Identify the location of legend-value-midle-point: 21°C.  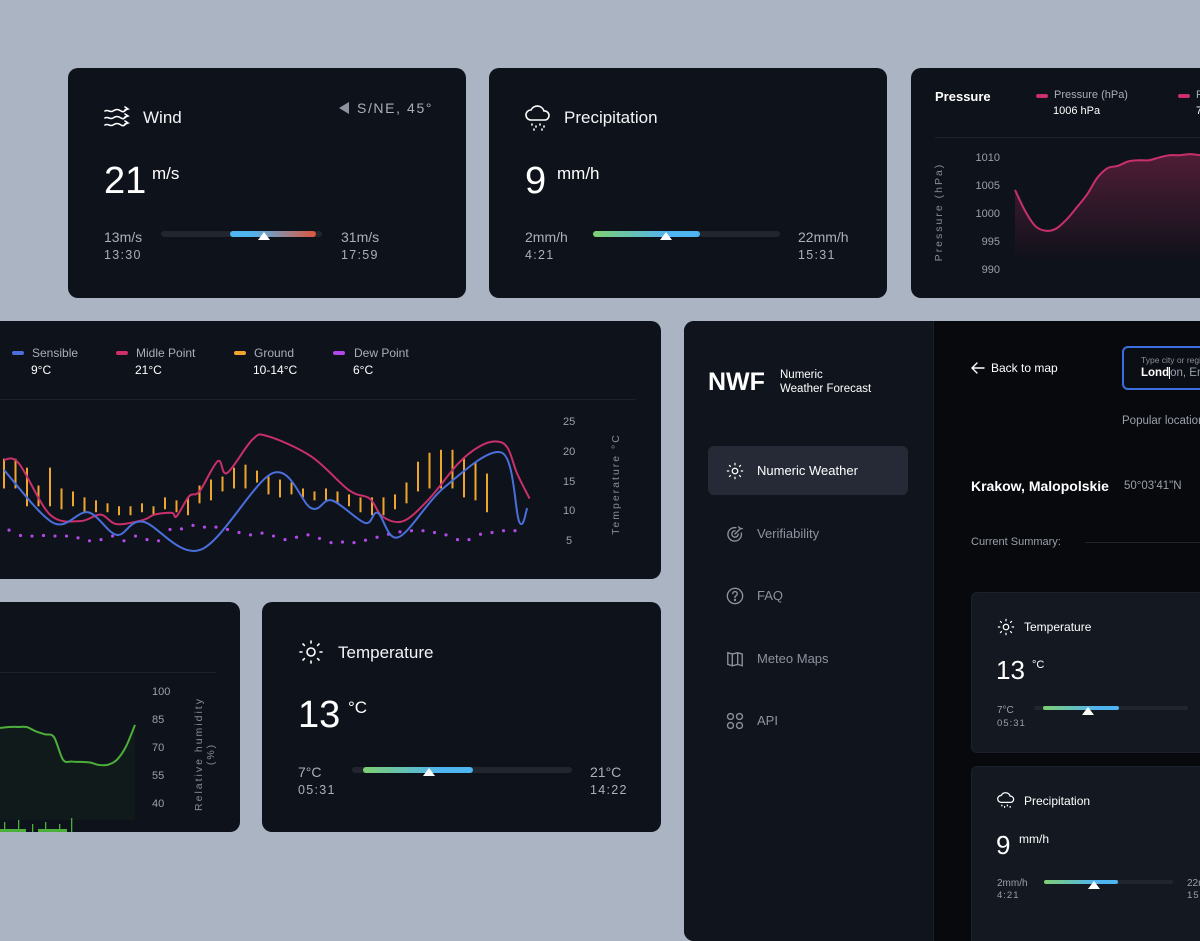
(148, 370).